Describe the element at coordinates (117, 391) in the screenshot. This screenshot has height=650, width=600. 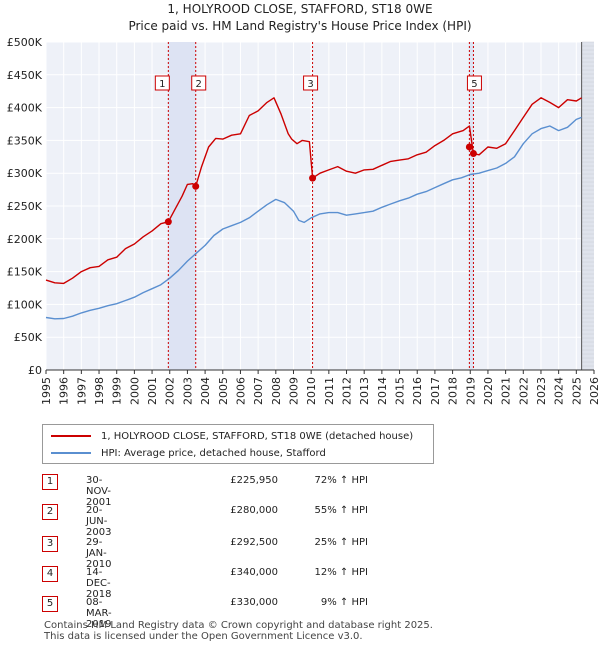
I see `x-tick-label: 1999` at that location.